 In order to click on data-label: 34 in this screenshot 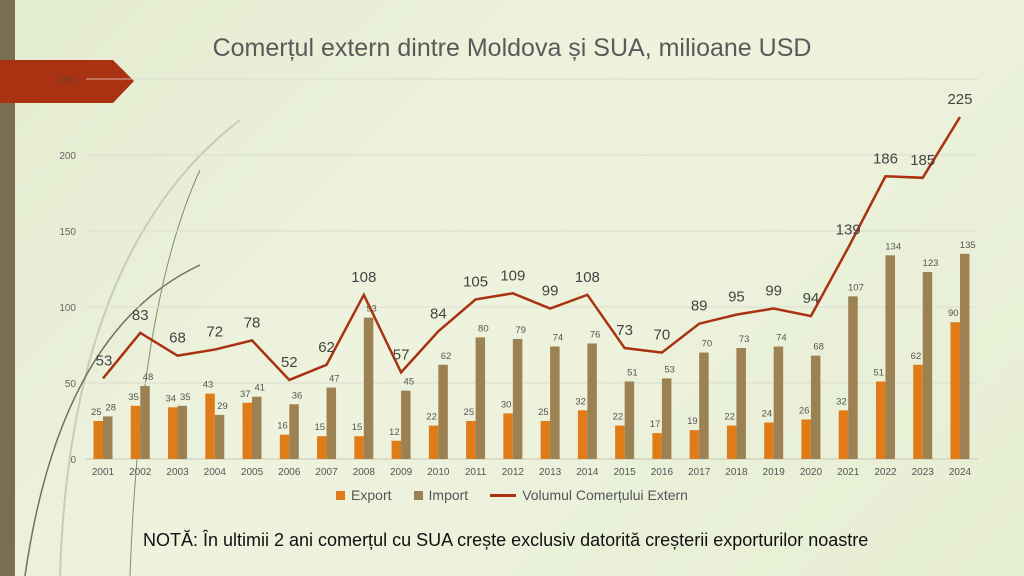, I will do `click(170, 398)`.